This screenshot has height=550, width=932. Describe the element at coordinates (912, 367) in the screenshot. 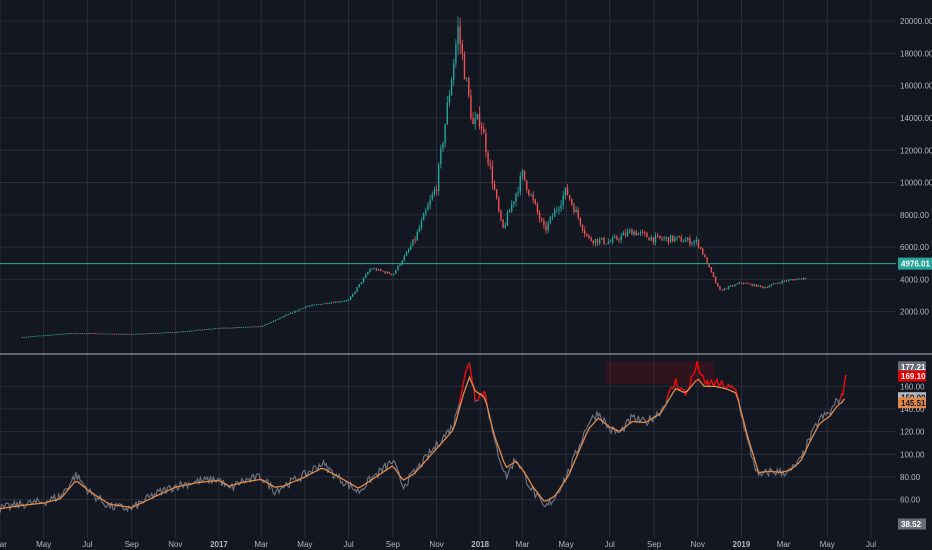

I see `indicator-value-badge` at that location.